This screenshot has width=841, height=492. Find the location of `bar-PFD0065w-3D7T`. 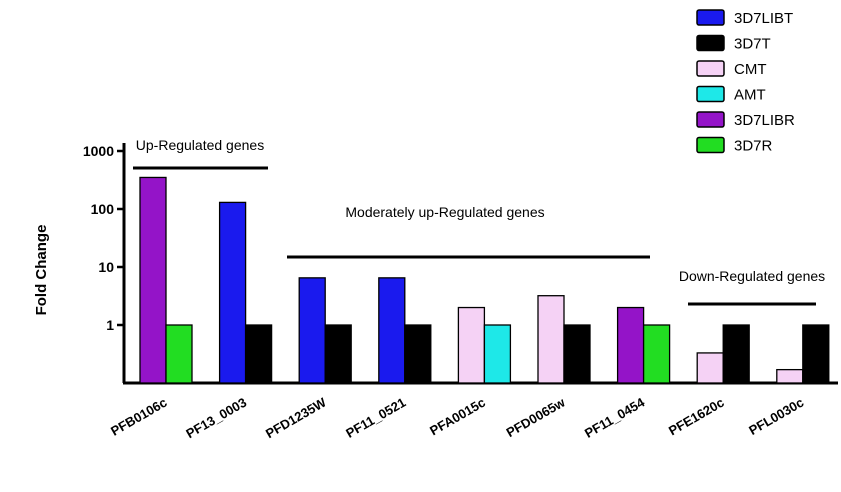

bar-PFD0065w-3D7T is located at coordinates (577, 354).